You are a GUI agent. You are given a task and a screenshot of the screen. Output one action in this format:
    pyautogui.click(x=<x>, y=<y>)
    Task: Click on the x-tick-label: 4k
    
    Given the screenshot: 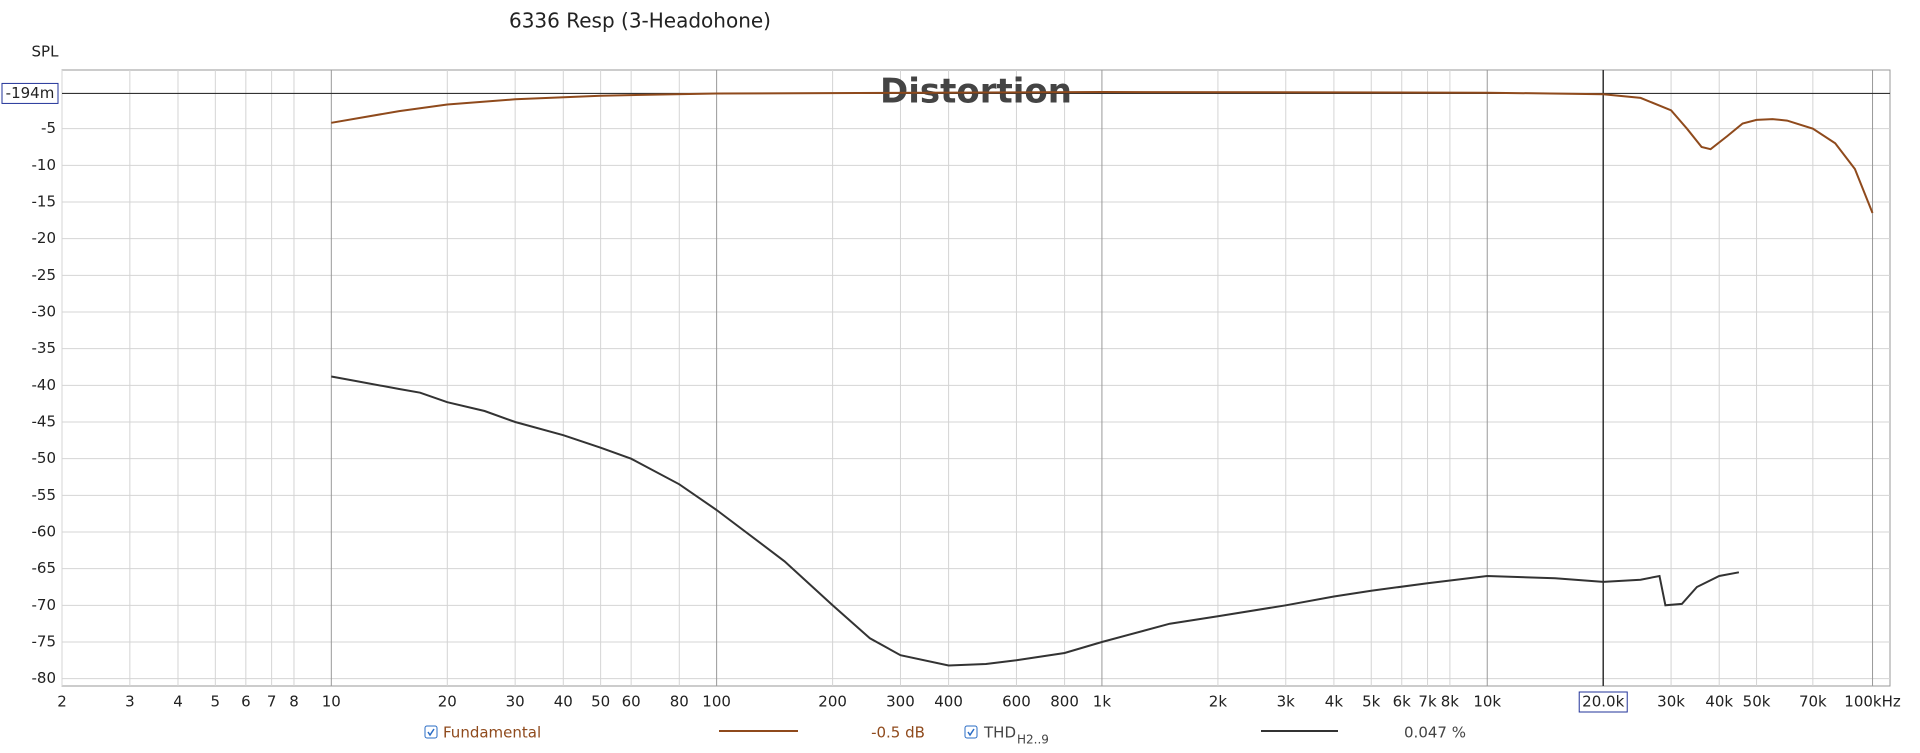 What is the action you would take?
    pyautogui.click(x=1334, y=702)
    